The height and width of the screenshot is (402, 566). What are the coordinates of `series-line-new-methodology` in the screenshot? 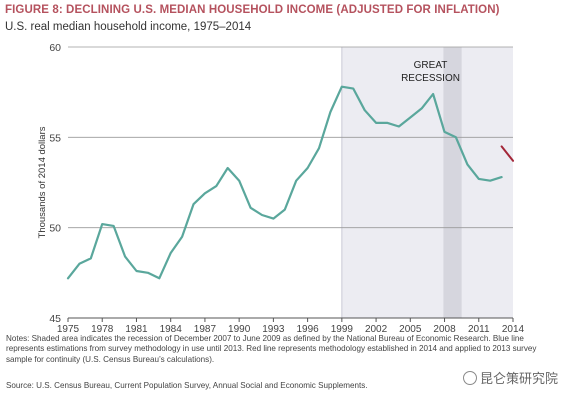 It's located at (507, 153).